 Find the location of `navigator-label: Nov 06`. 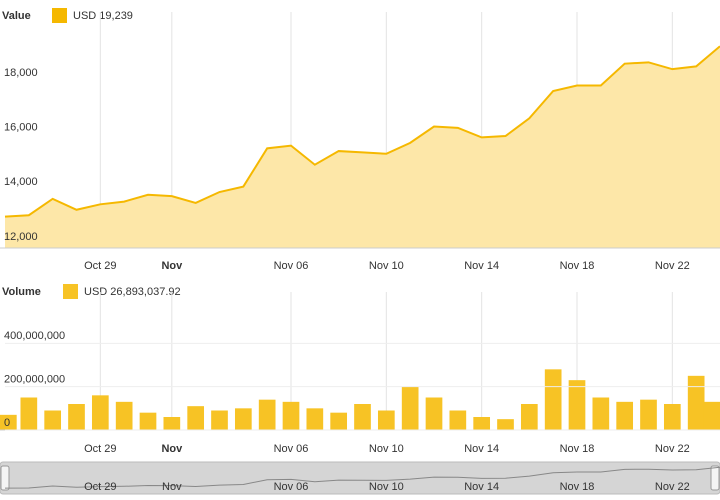

navigator-label: Nov 06 is located at coordinates (291, 487).